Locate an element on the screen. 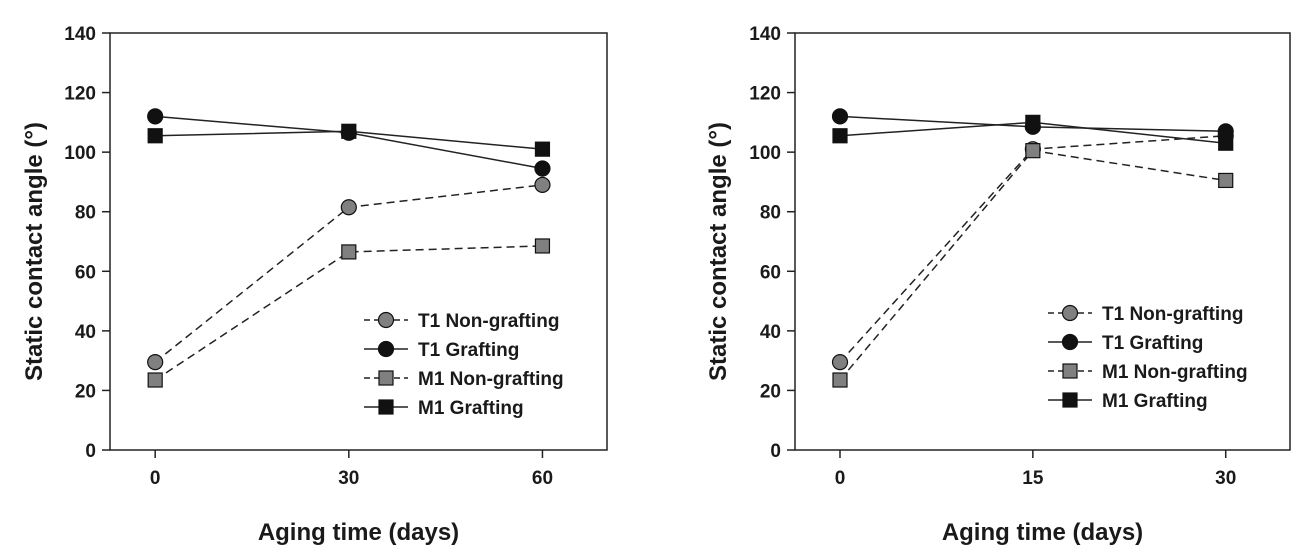 The image size is (1300, 557). series-line is located at coordinates (1032, 249).